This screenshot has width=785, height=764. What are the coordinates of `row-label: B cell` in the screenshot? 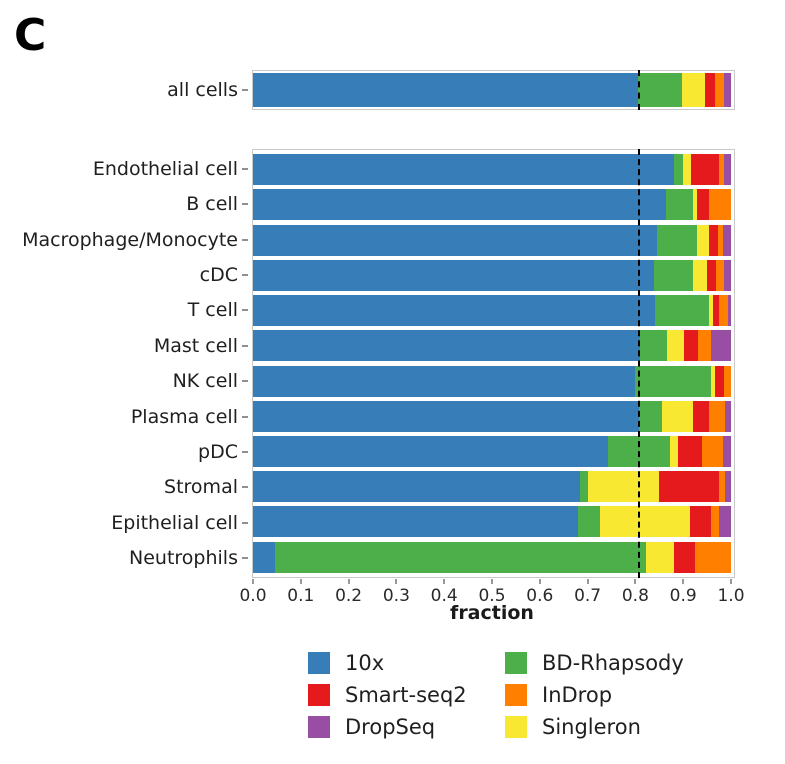 It's located at (124, 204).